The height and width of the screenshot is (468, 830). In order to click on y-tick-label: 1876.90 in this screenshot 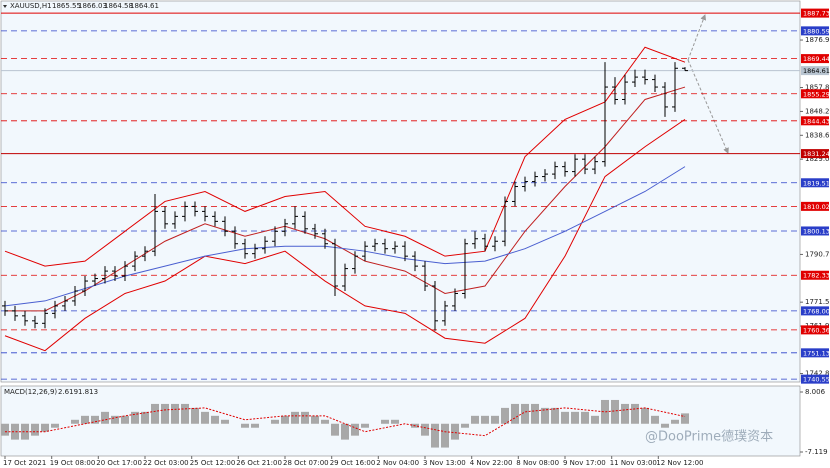, I will do `click(817, 40)`.